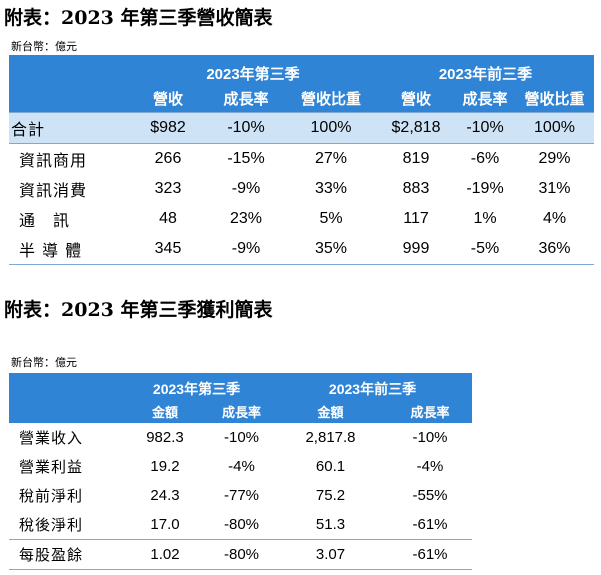 The width and height of the screenshot is (601, 575). Describe the element at coordinates (416, 218) in the screenshot. I see `table-cell: 117` at that location.